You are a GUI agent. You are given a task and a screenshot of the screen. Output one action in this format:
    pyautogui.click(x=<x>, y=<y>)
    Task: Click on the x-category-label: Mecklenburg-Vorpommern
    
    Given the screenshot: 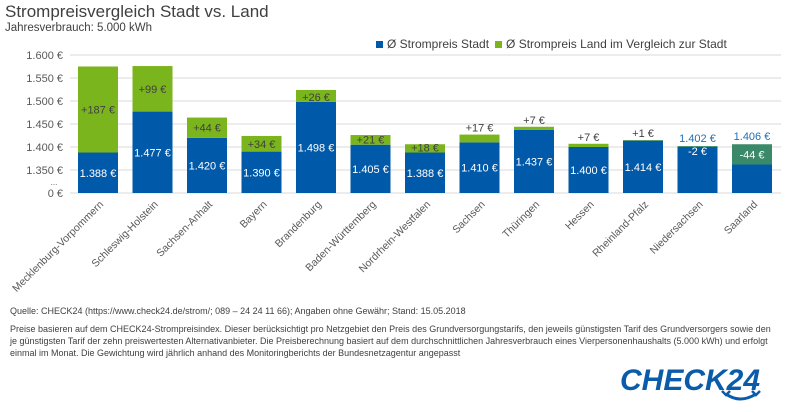 What is the action you would take?
    pyautogui.click(x=58, y=247)
    